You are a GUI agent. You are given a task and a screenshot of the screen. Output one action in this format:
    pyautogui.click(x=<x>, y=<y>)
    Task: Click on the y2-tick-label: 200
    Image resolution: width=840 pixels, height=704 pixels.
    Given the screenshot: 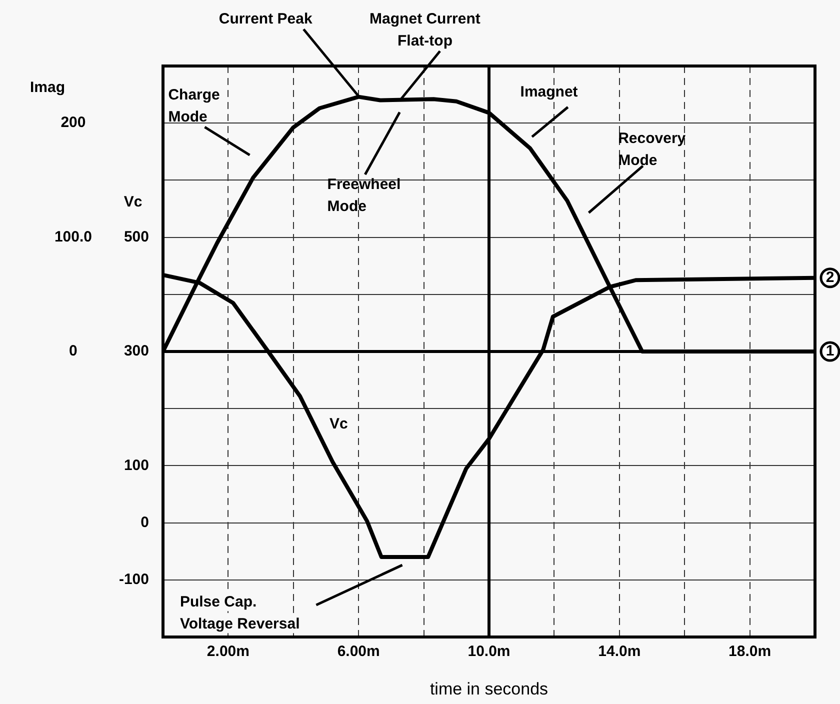 What is the action you would take?
    pyautogui.click(x=73, y=123)
    